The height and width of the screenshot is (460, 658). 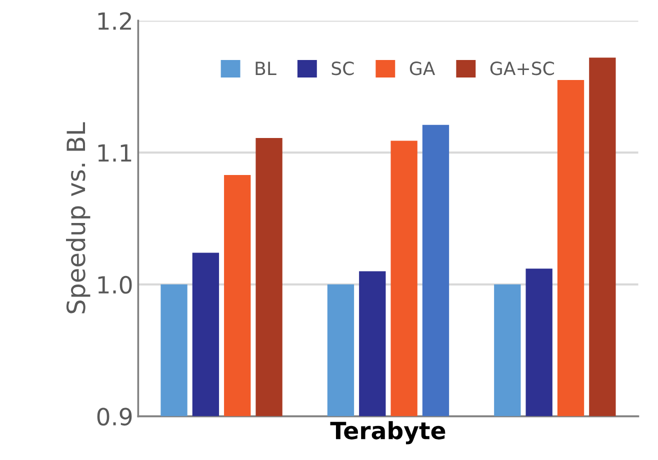 I want to click on legend-label: BL, so click(x=266, y=68).